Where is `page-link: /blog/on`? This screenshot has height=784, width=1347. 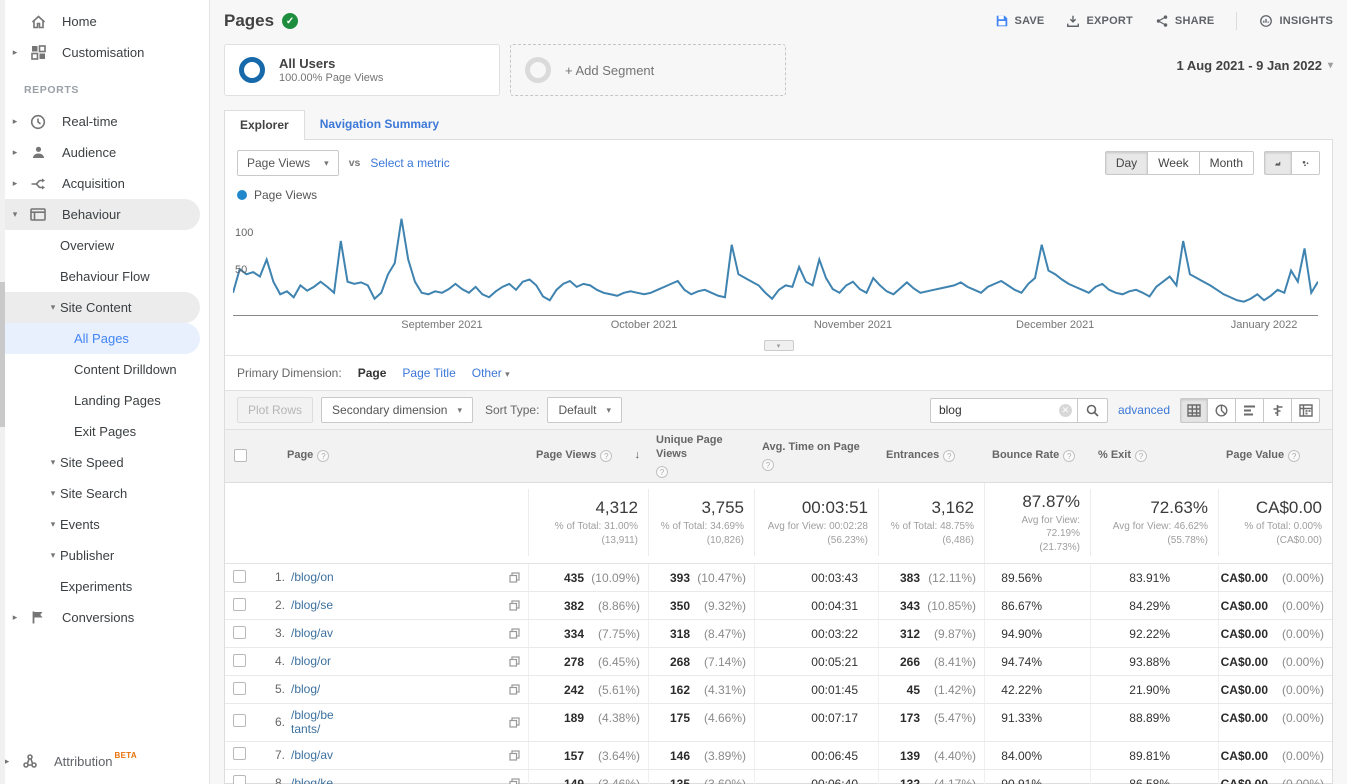 page-link: /blog/on is located at coordinates (312, 577).